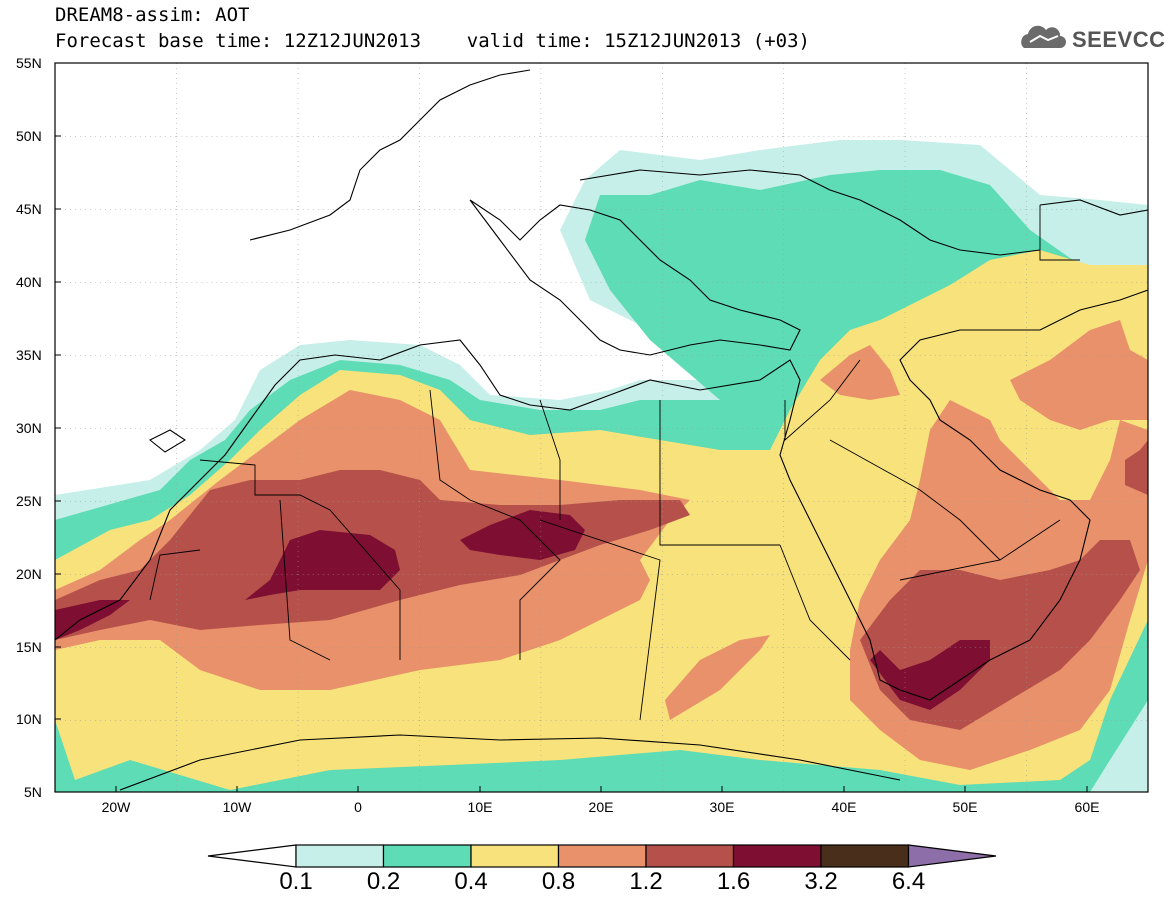 The image size is (1165, 905). Describe the element at coordinates (1043, 36) in the screenshot. I see `cloud-logo-icon` at that location.